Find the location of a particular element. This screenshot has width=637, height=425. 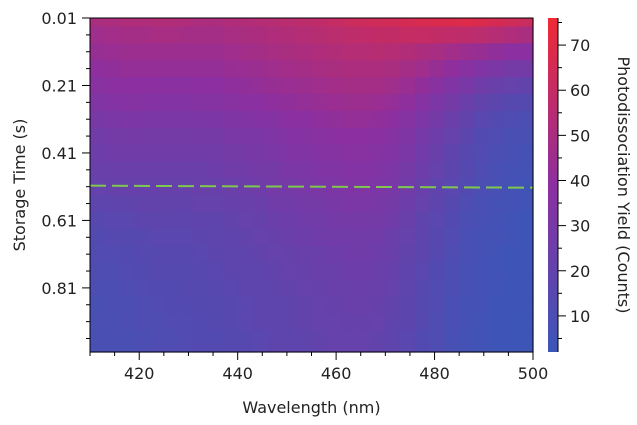

x-tick-label: 460 is located at coordinates (336, 373).